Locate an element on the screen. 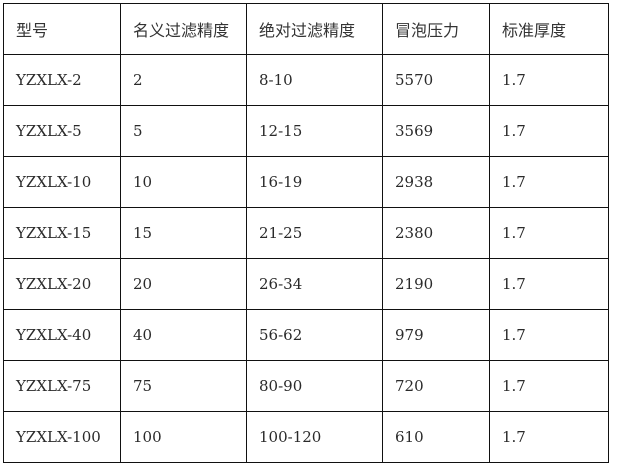  cell-bubble-pressure: 720 is located at coordinates (436, 386).